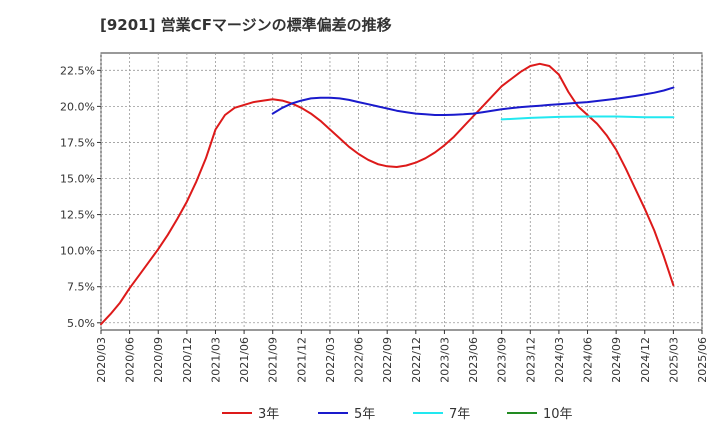  What do you see at coordinates (558, 414) in the screenshot?
I see `legend-label: 10年` at bounding box center [558, 414].